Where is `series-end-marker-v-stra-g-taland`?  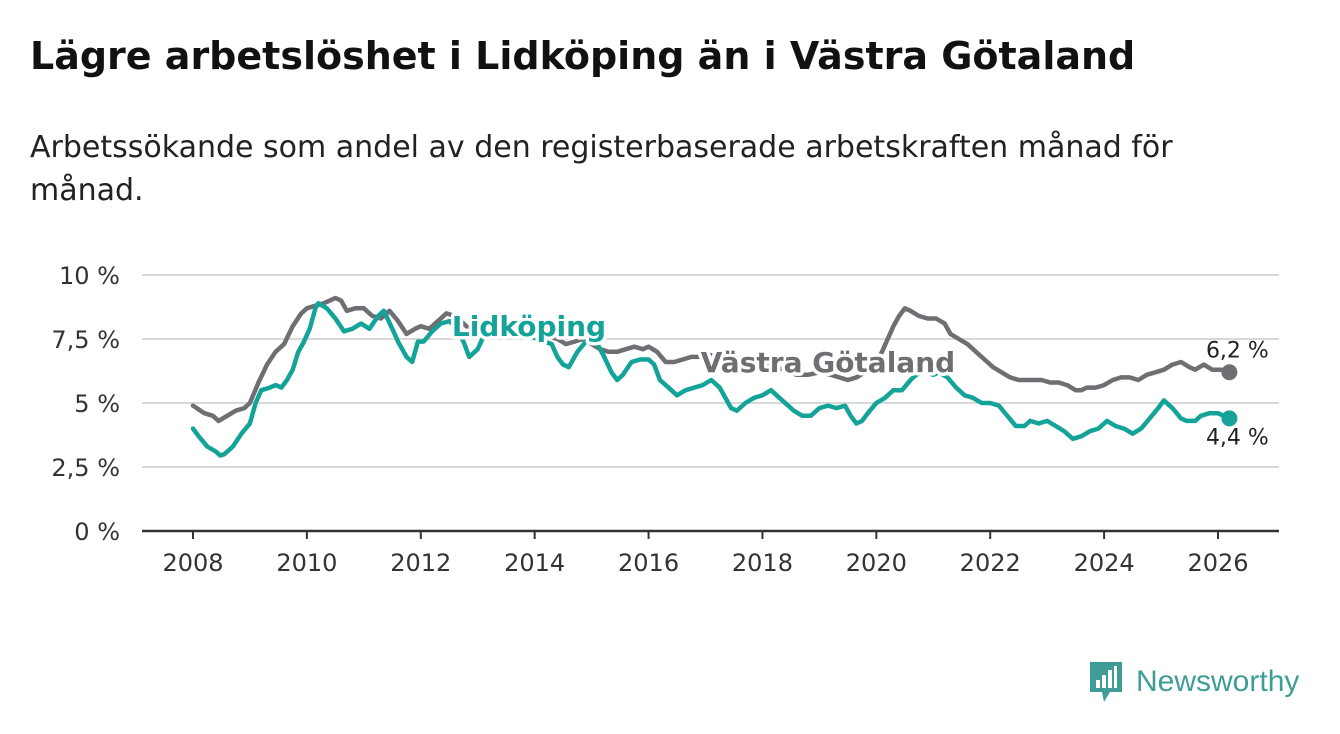 series-end-marker-v-stra-g-taland is located at coordinates (1229, 372).